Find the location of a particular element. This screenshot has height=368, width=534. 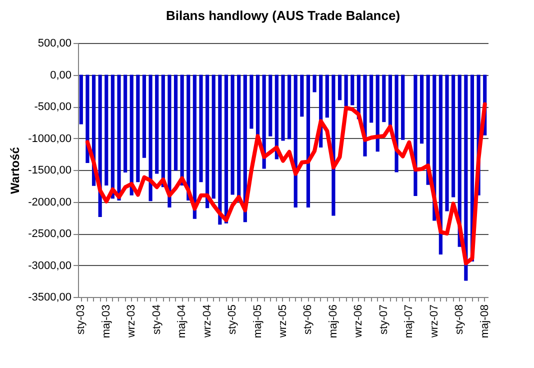

y-tick-label: -2000,00 is located at coordinates (50, 202).